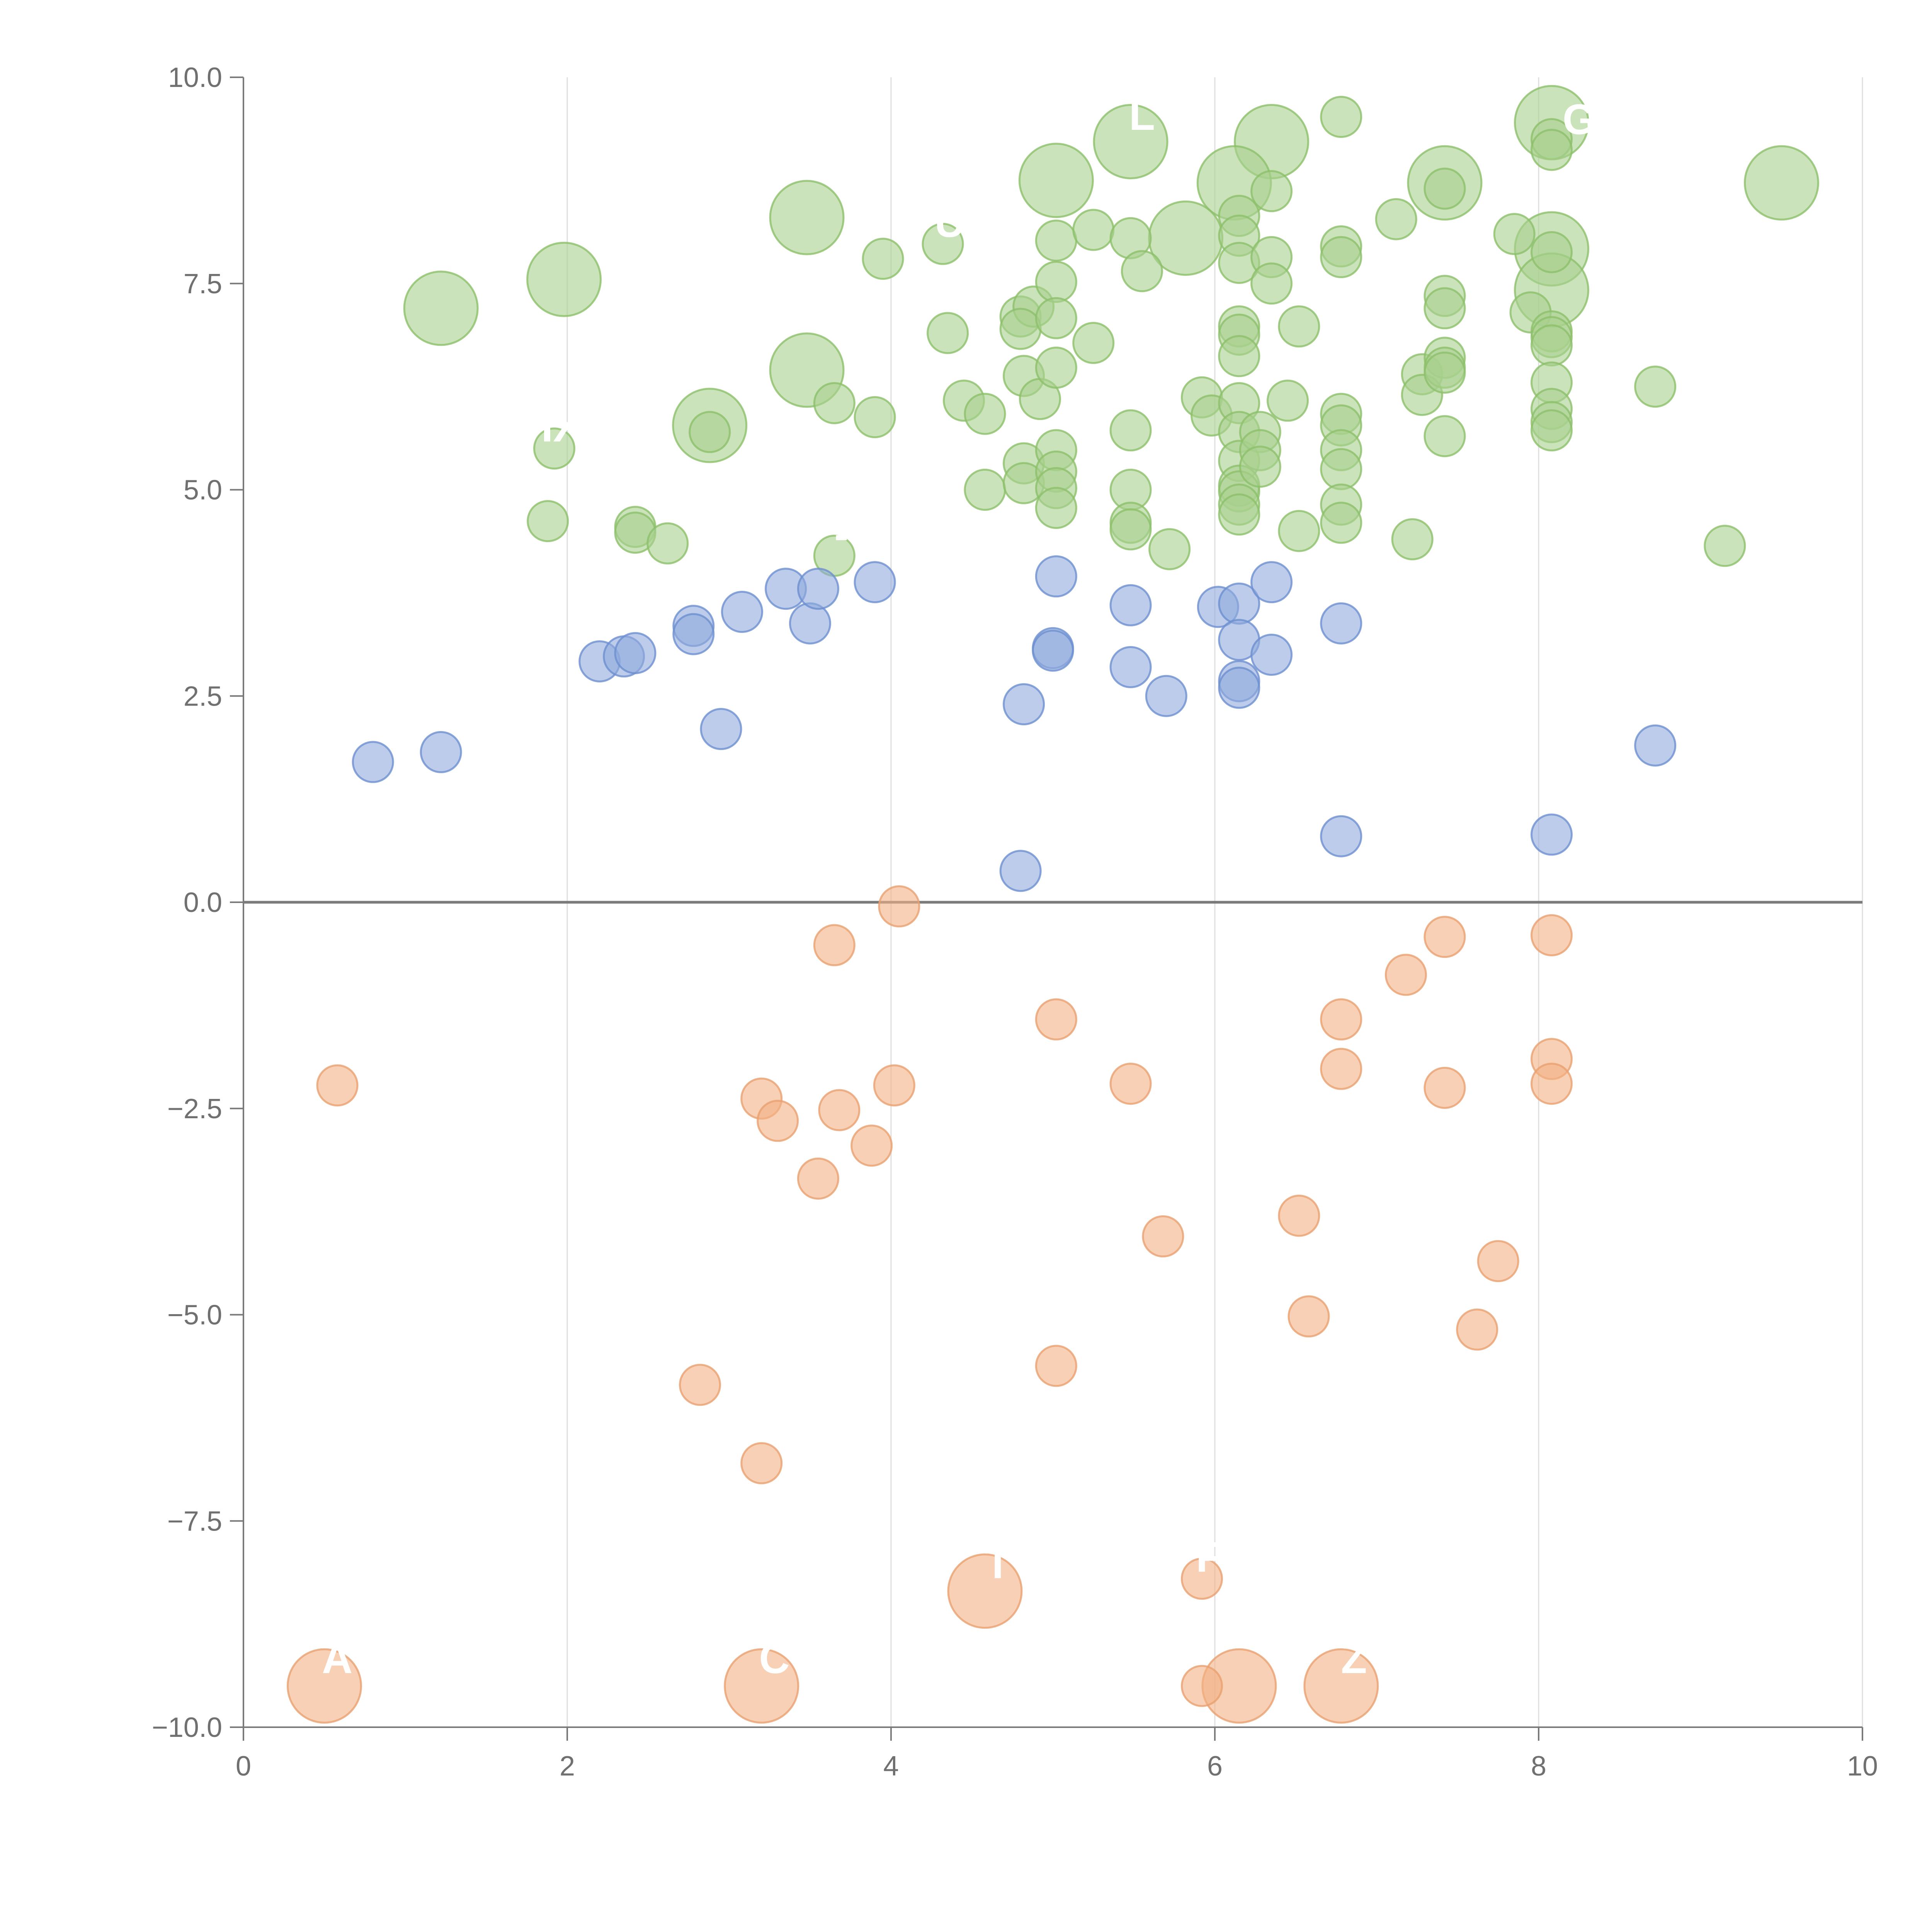  Describe the element at coordinates (1539, 1767) in the screenshot. I see `x-tick-label-4: 8` at that location.